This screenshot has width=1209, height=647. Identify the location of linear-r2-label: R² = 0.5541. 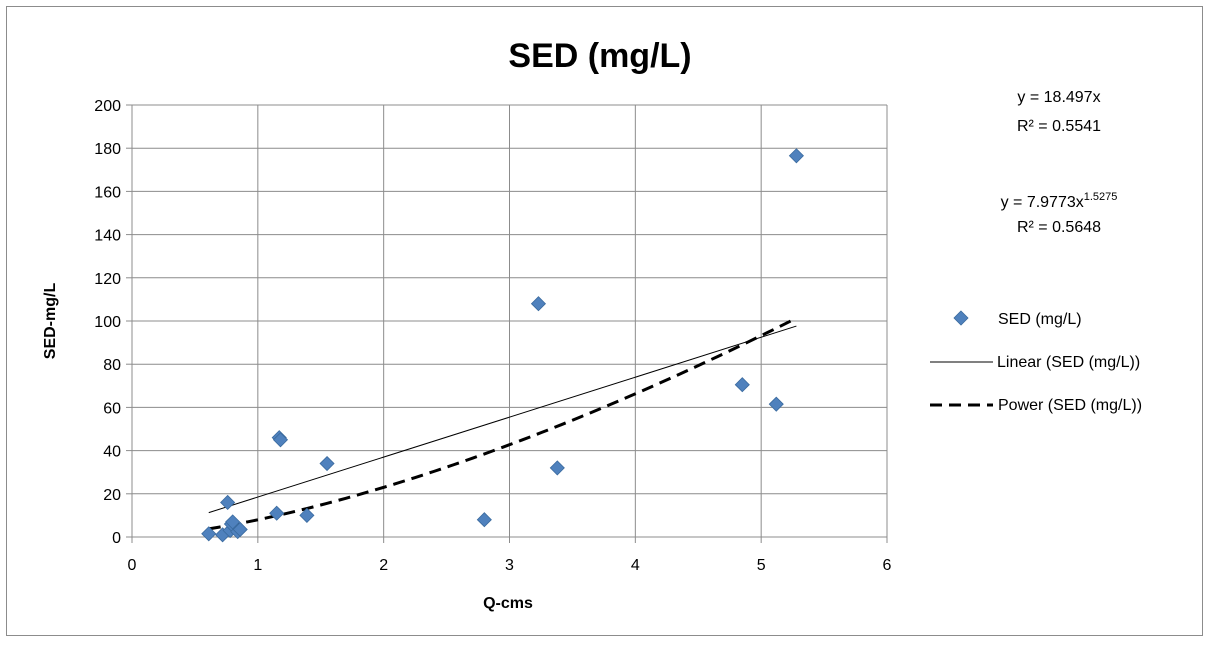
(1059, 126).